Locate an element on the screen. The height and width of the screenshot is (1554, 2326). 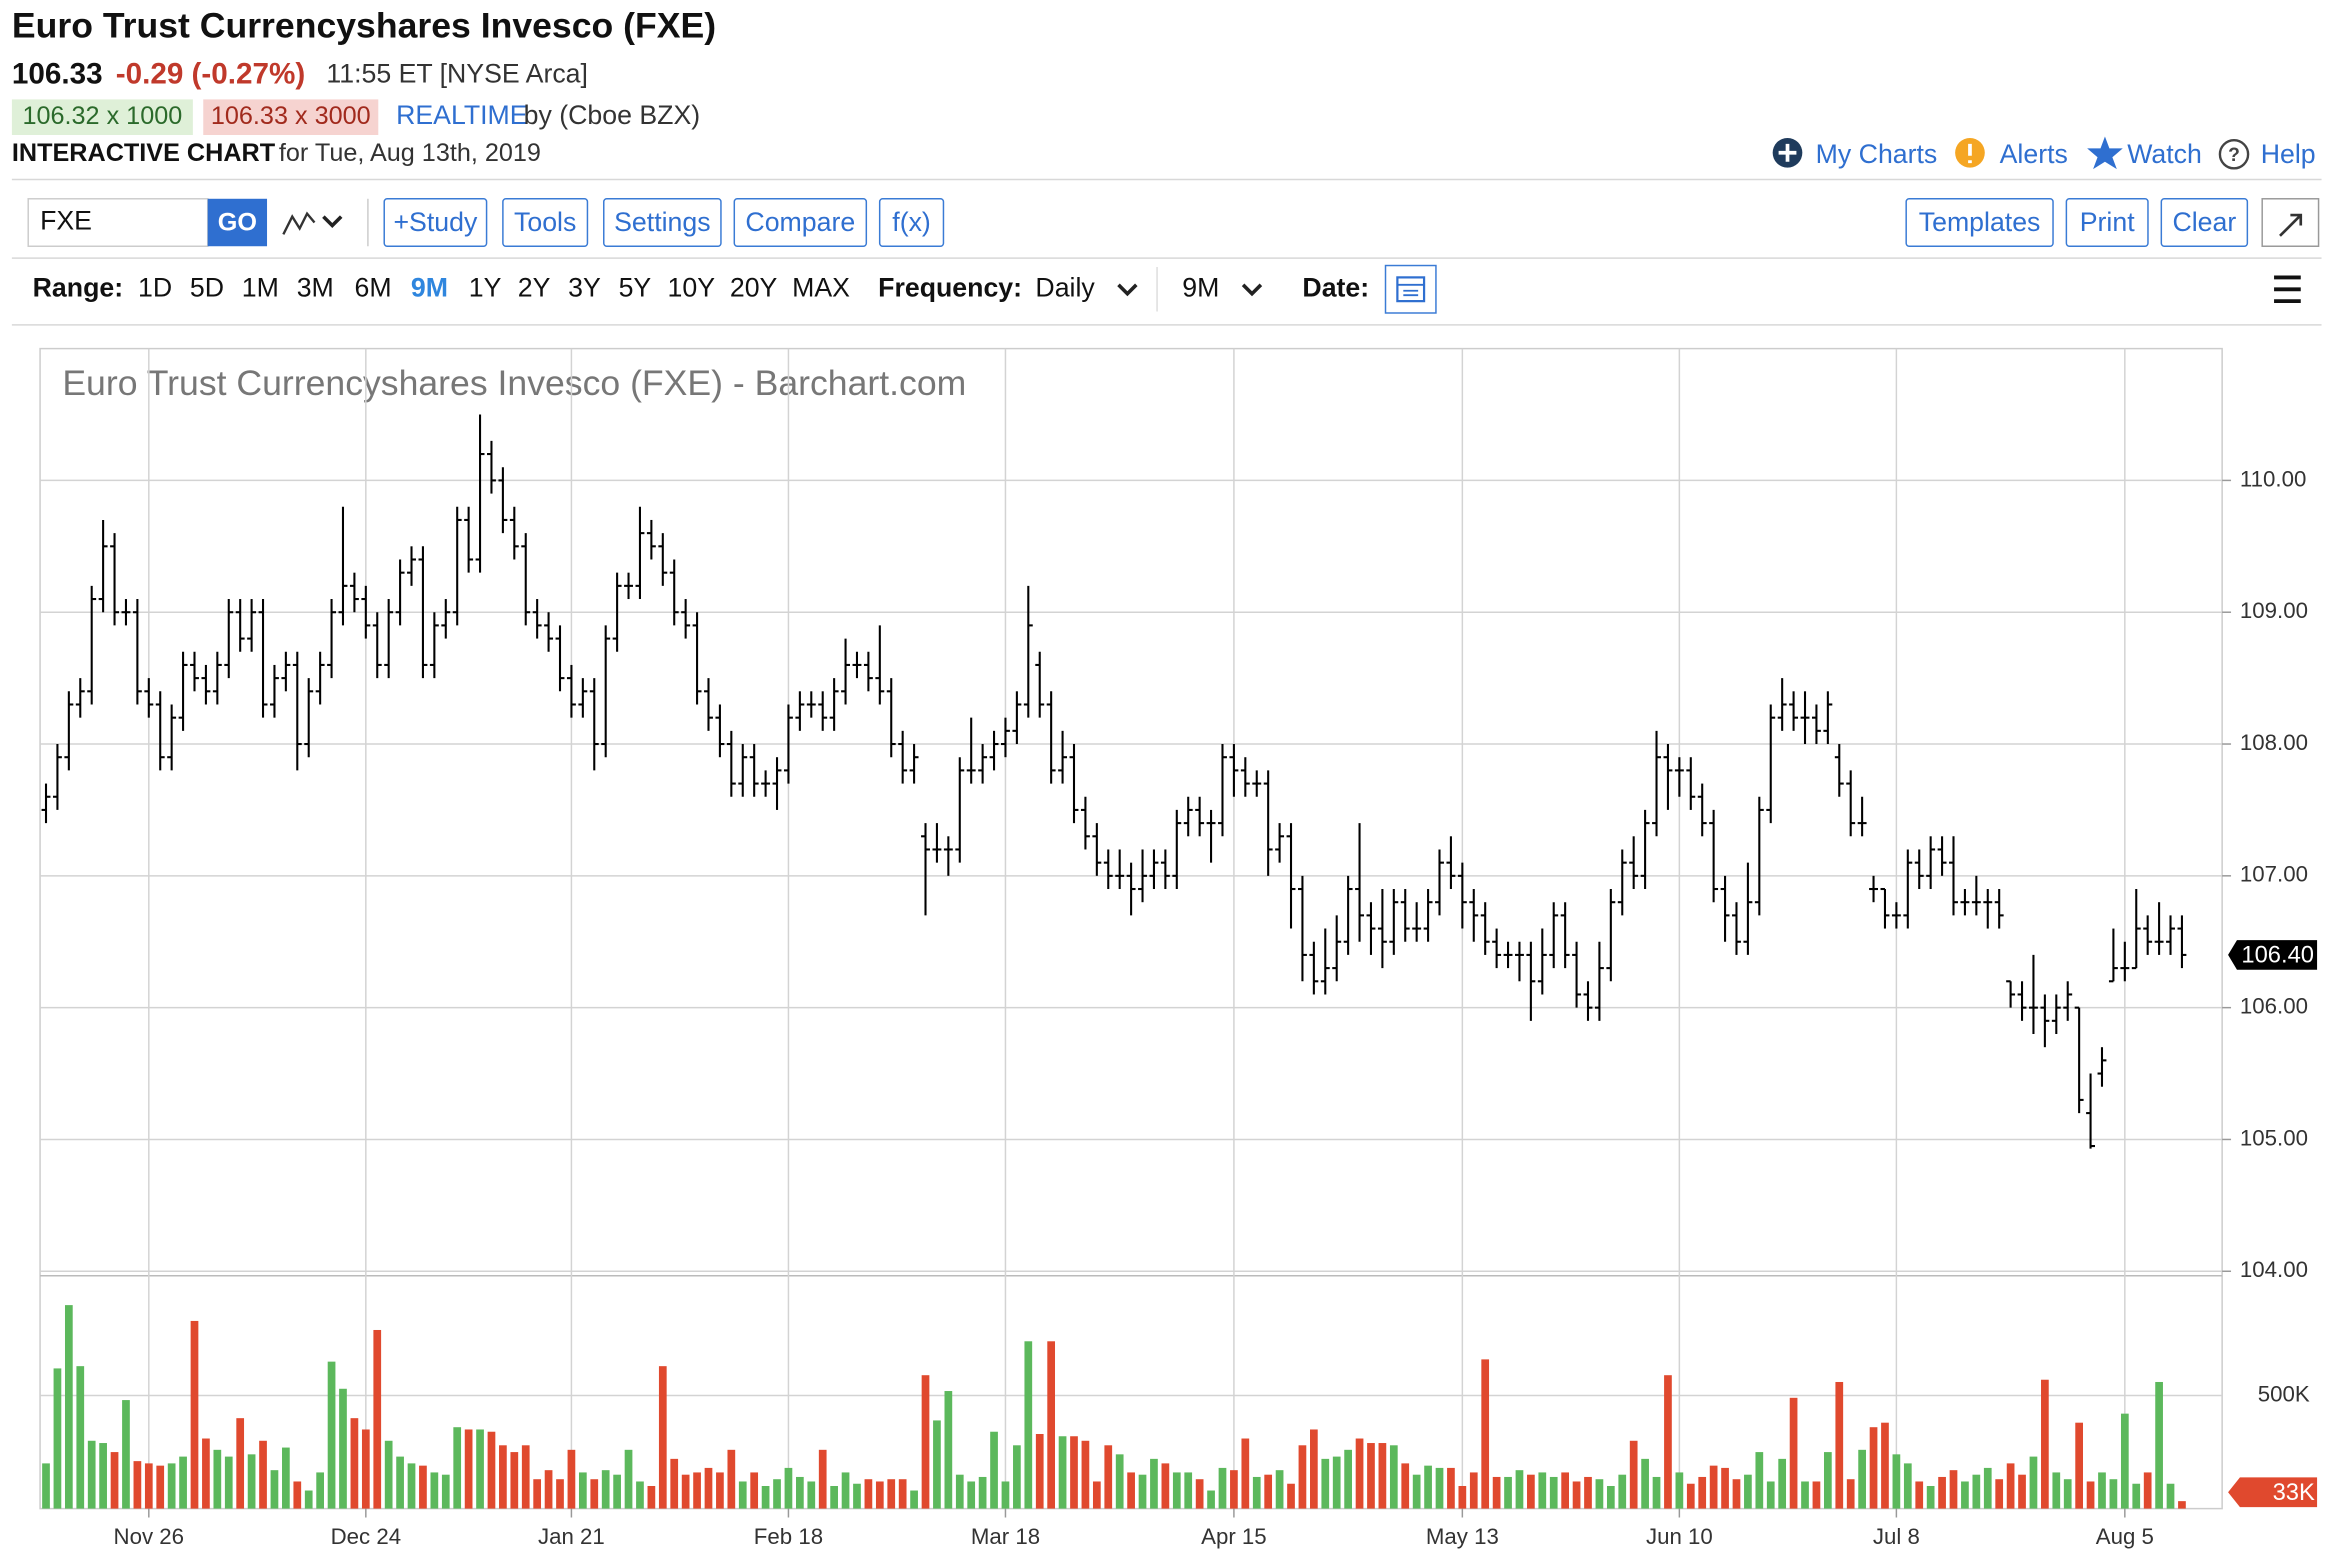
bid-box is located at coordinates (102, 117).